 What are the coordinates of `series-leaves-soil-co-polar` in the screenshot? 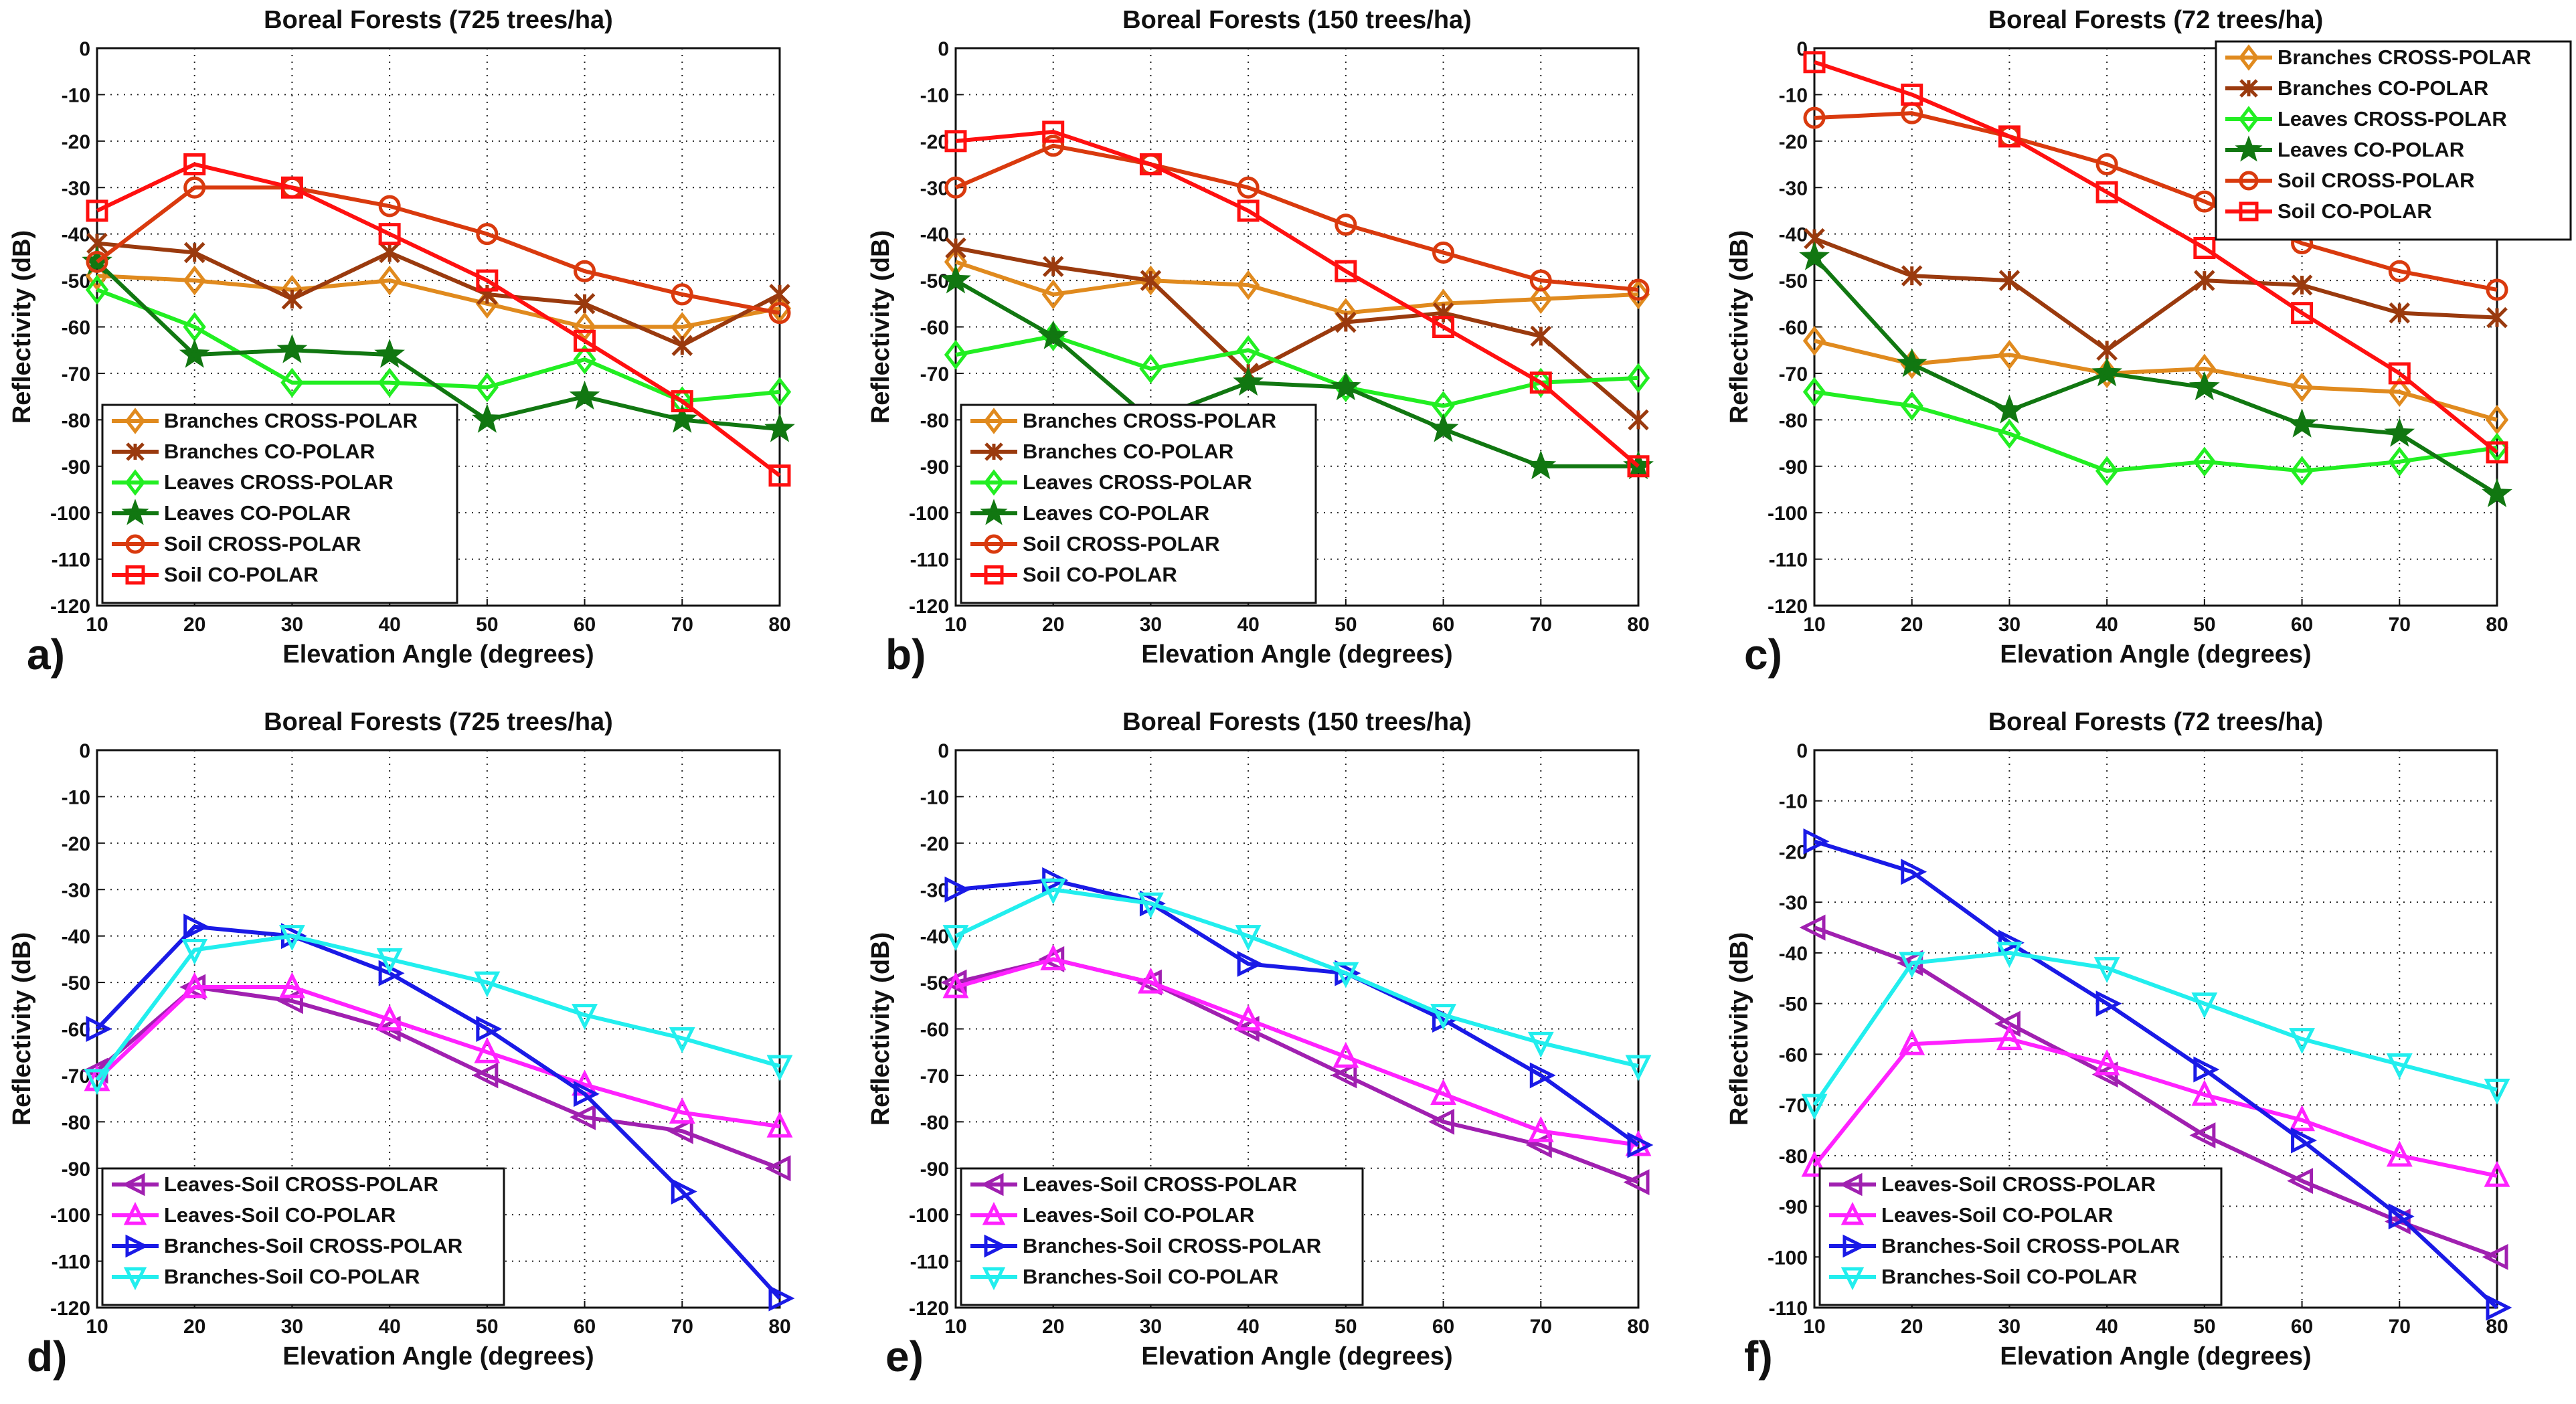 It's located at (2155, 1105).